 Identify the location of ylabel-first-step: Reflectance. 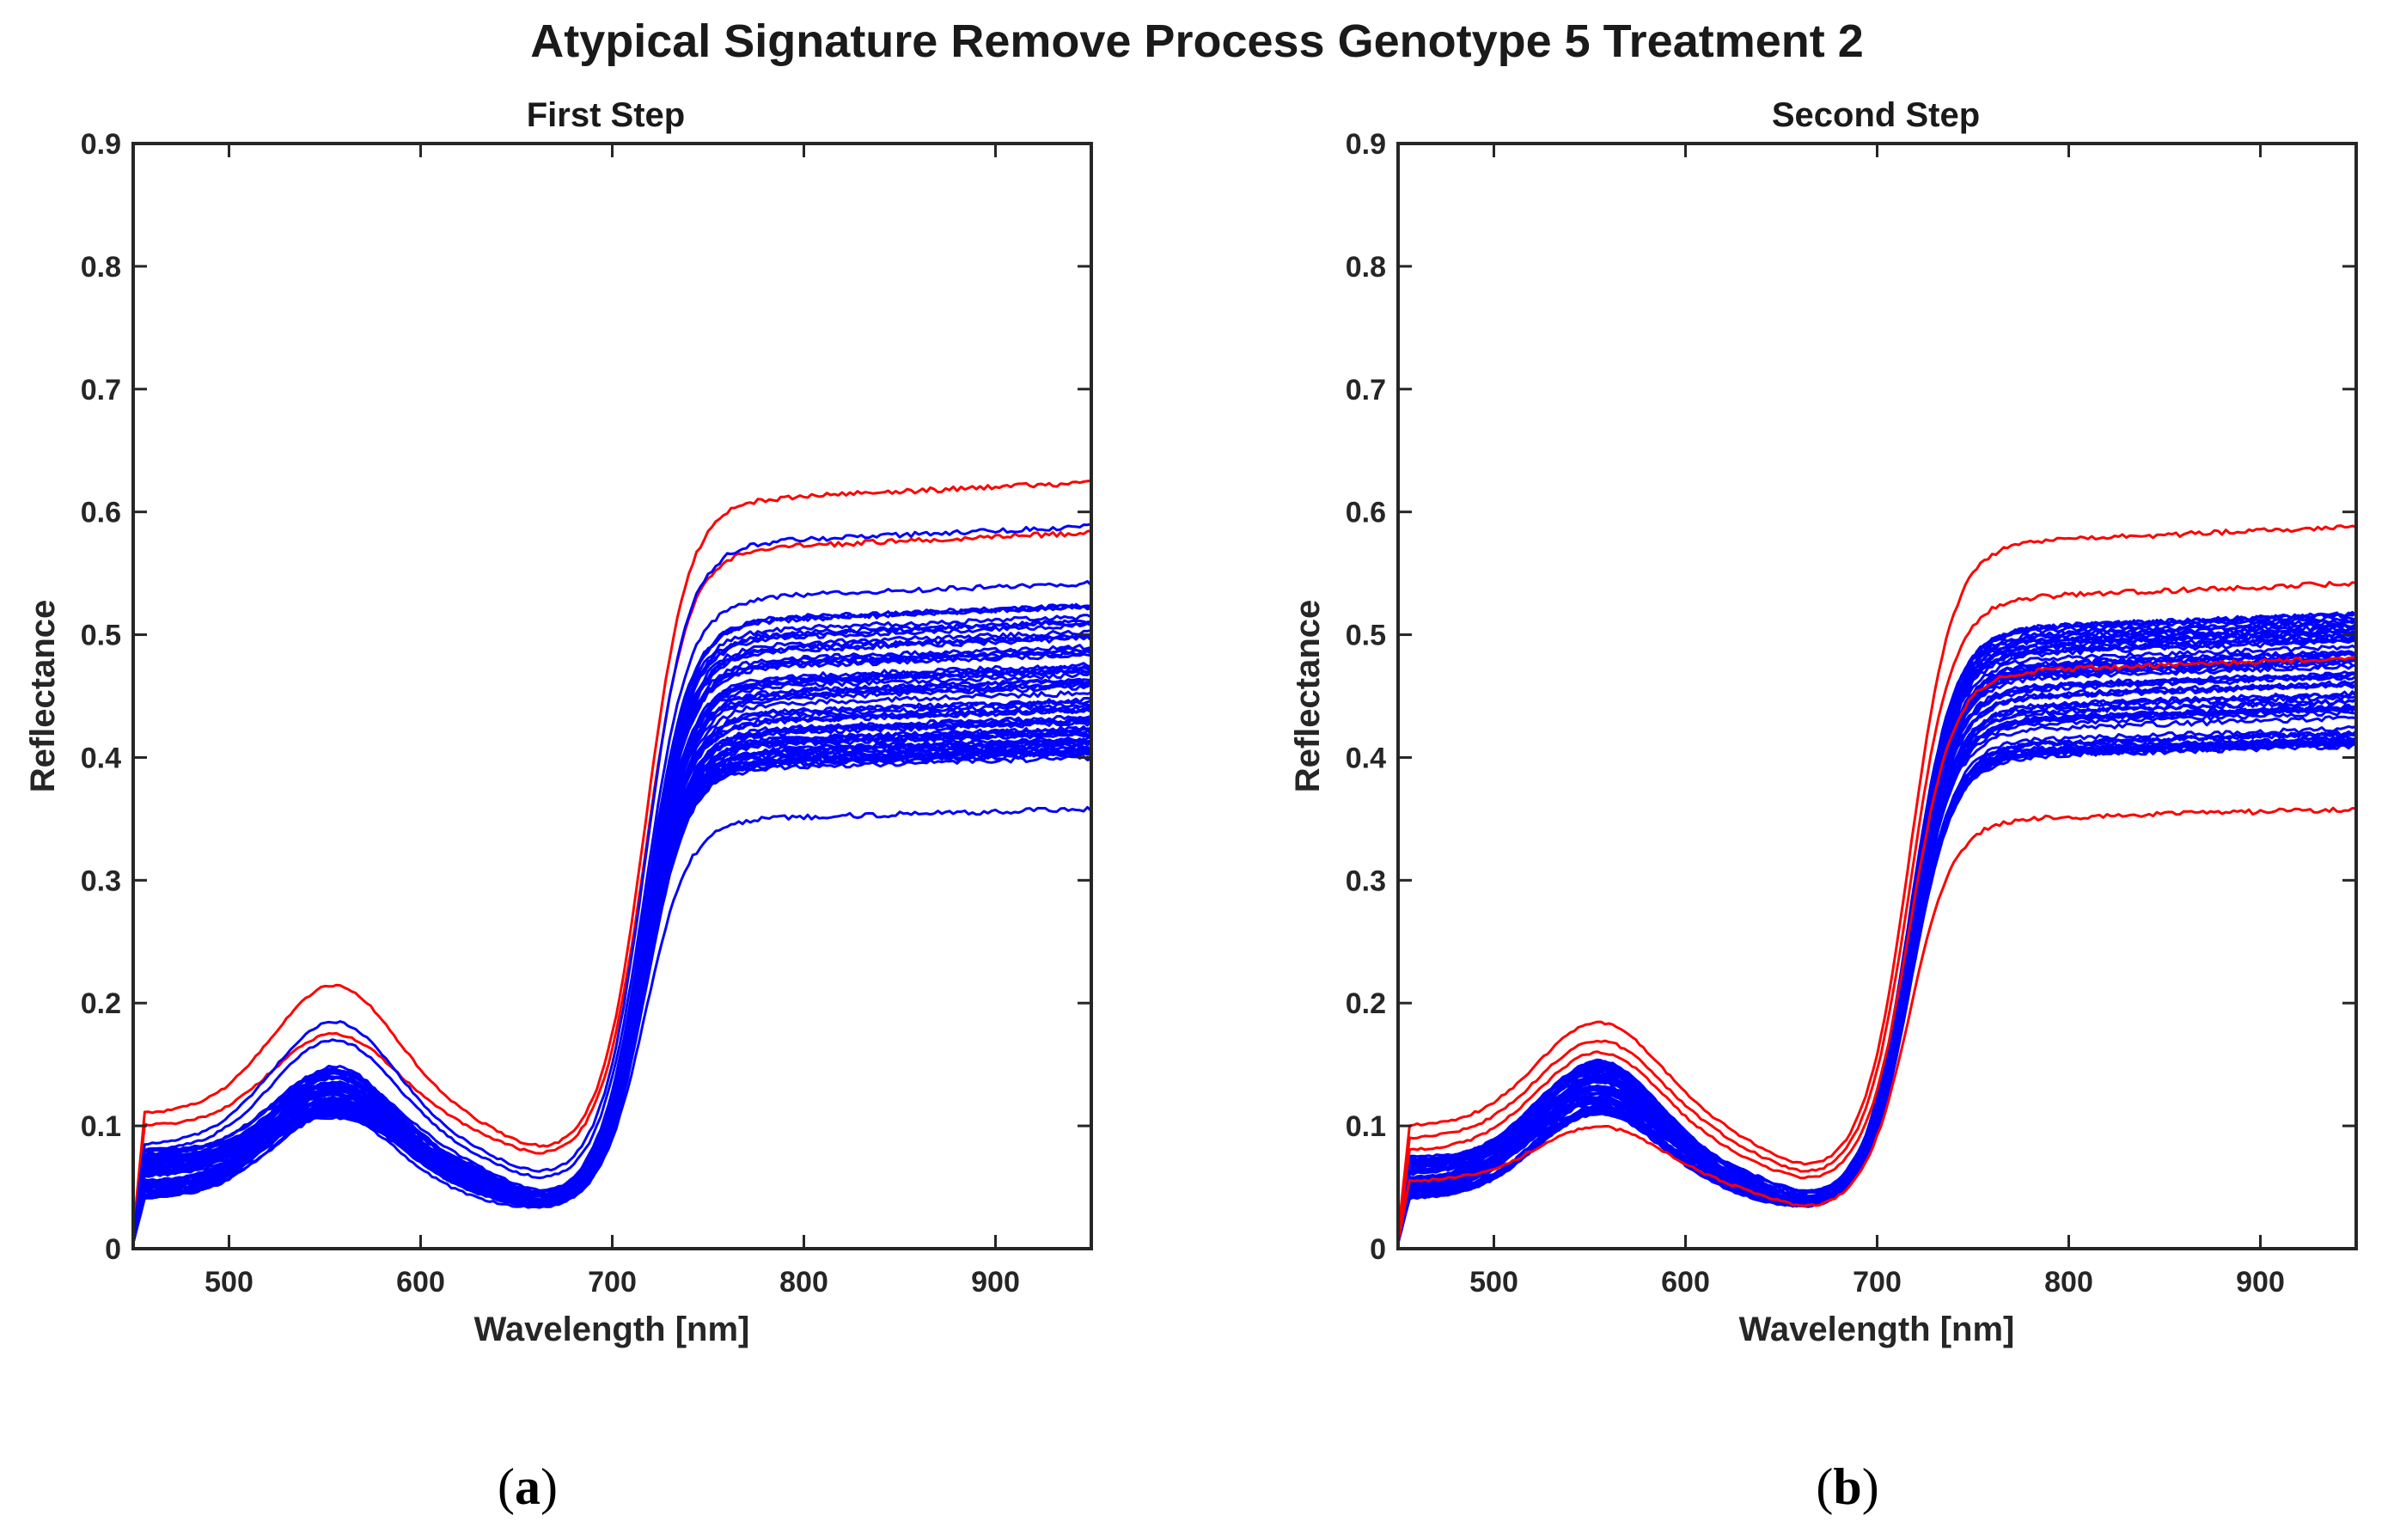
(43, 696).